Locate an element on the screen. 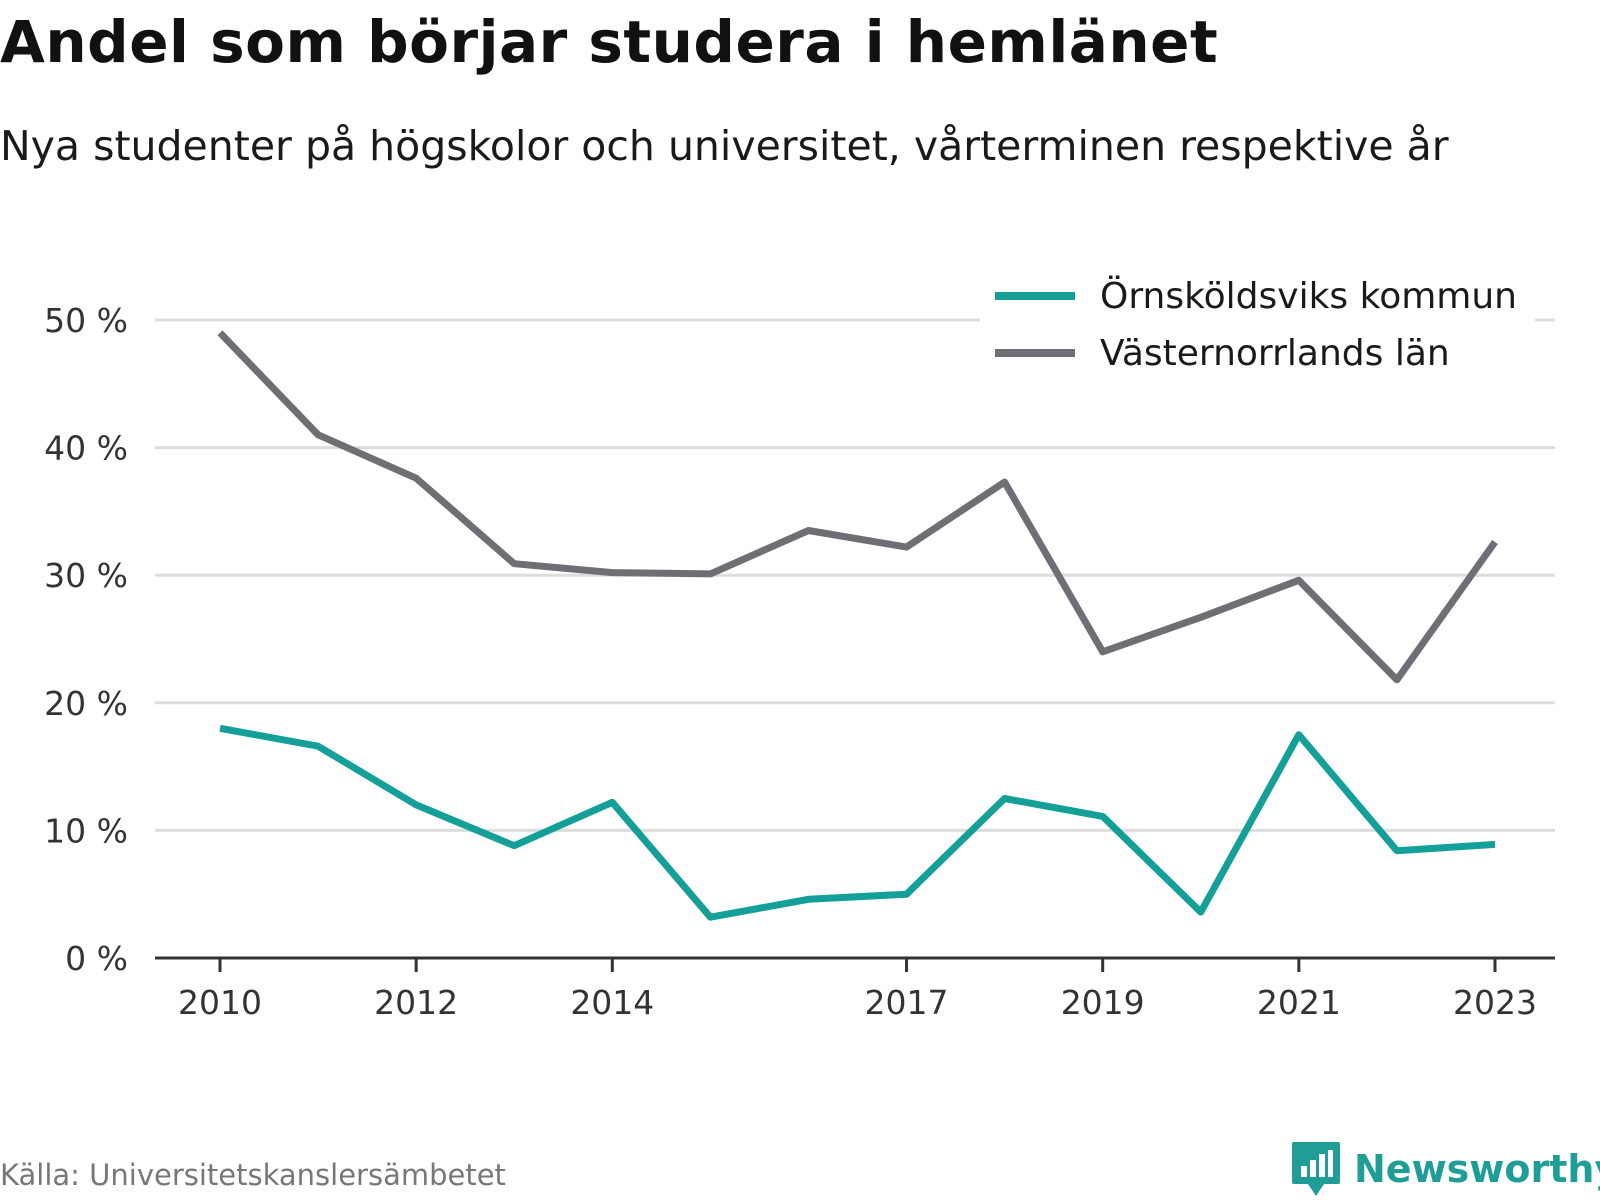 The height and width of the screenshot is (1200, 1600). x-tick-label: 2012 is located at coordinates (416, 1002).